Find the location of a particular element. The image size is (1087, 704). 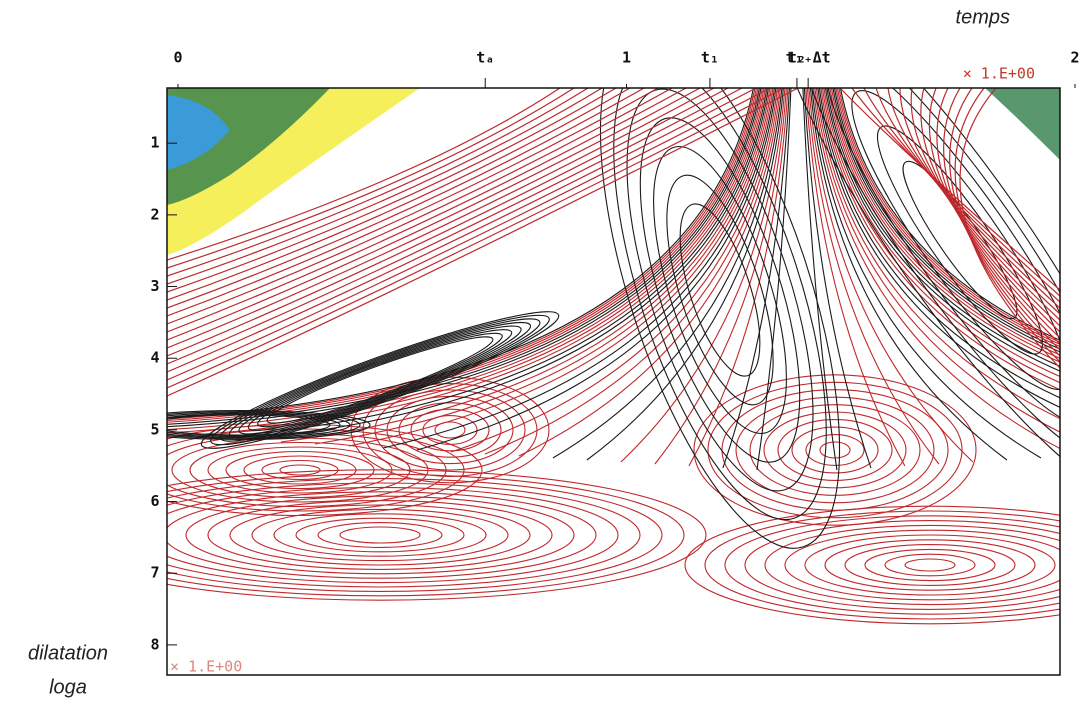

y-tick-label: 4 is located at coordinates (154, 358).